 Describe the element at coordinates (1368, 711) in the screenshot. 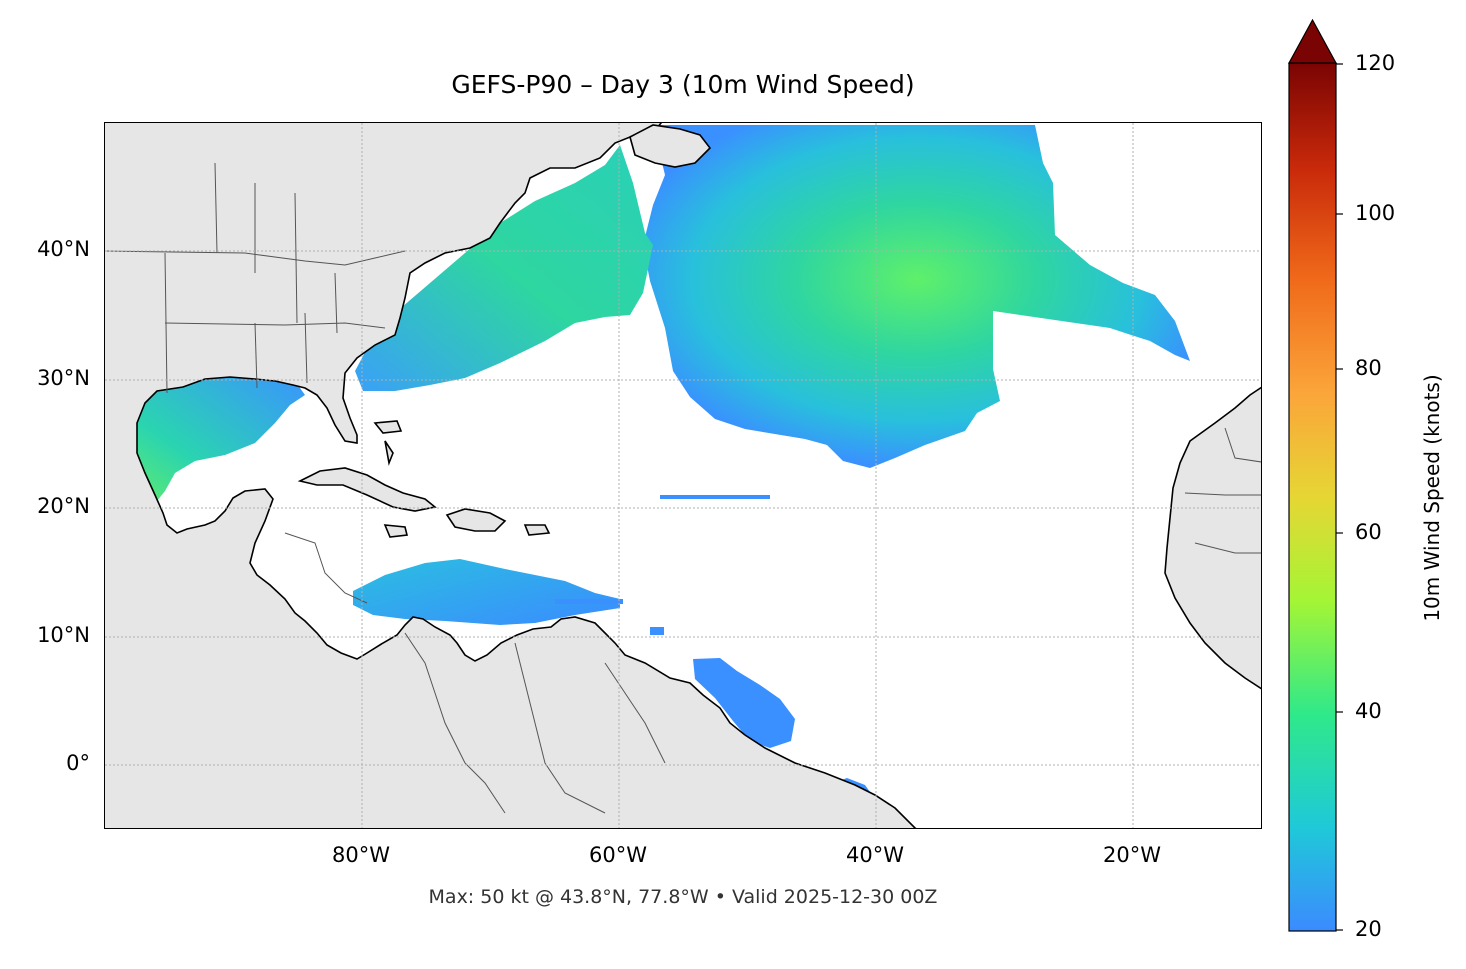

I see `colorbar-tick-40: 40` at that location.